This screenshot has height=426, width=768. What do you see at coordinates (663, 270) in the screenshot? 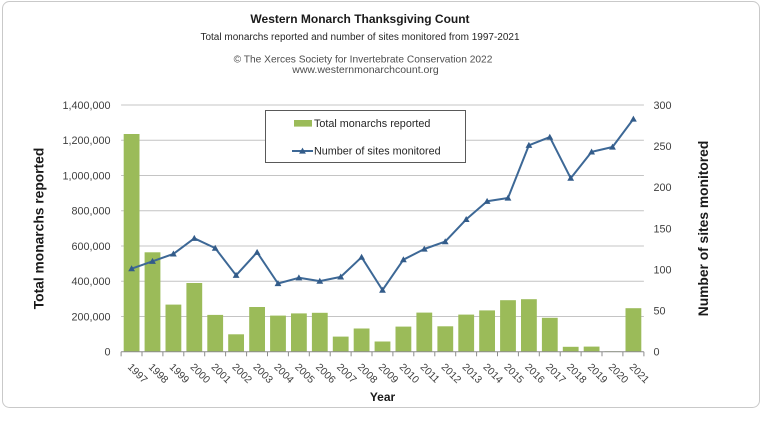
I see `svg-text: 100` at bounding box center [663, 270].